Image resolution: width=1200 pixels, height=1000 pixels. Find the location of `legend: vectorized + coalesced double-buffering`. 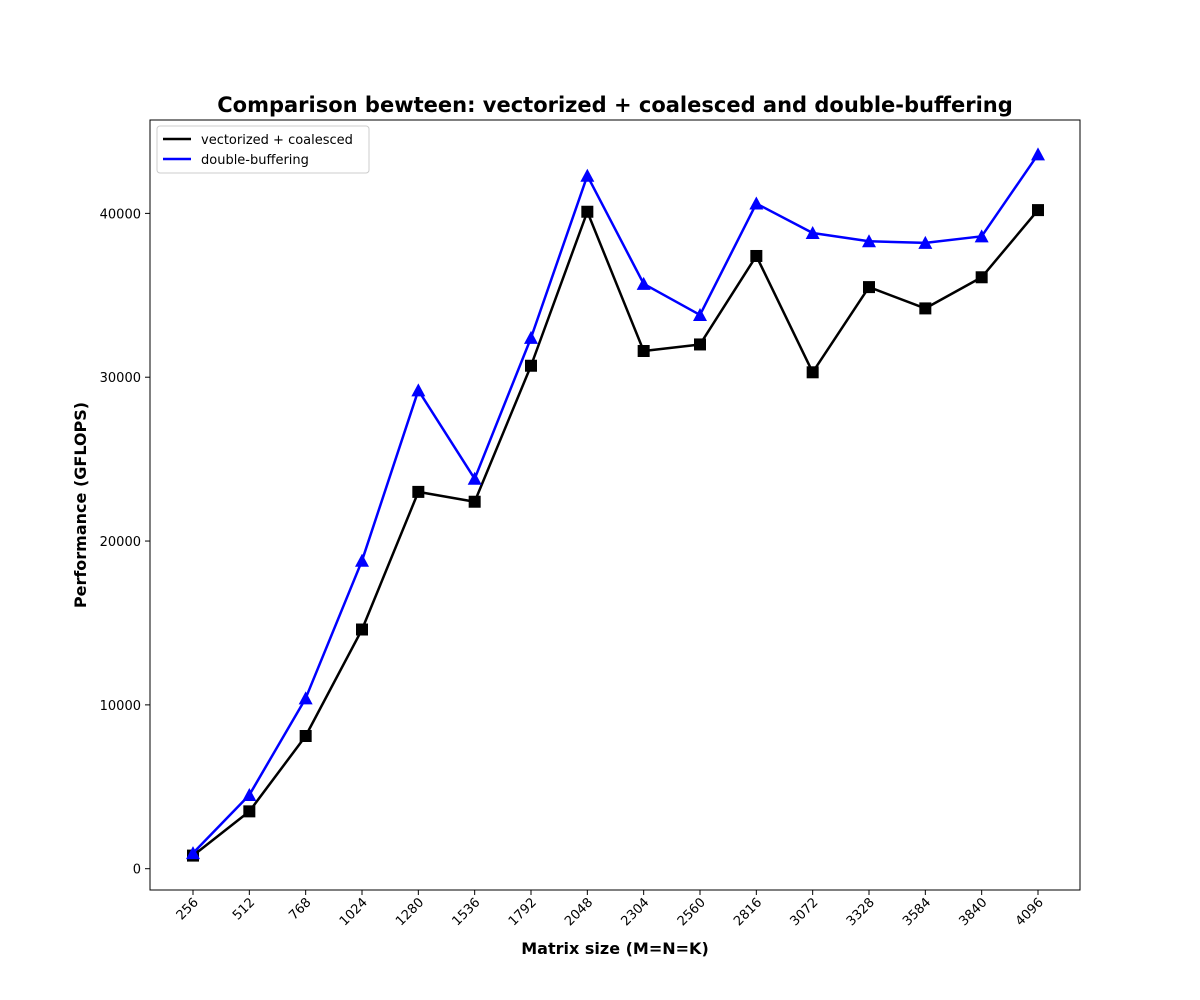

legend: vectorized + coalesced double-buffering is located at coordinates (263, 149).